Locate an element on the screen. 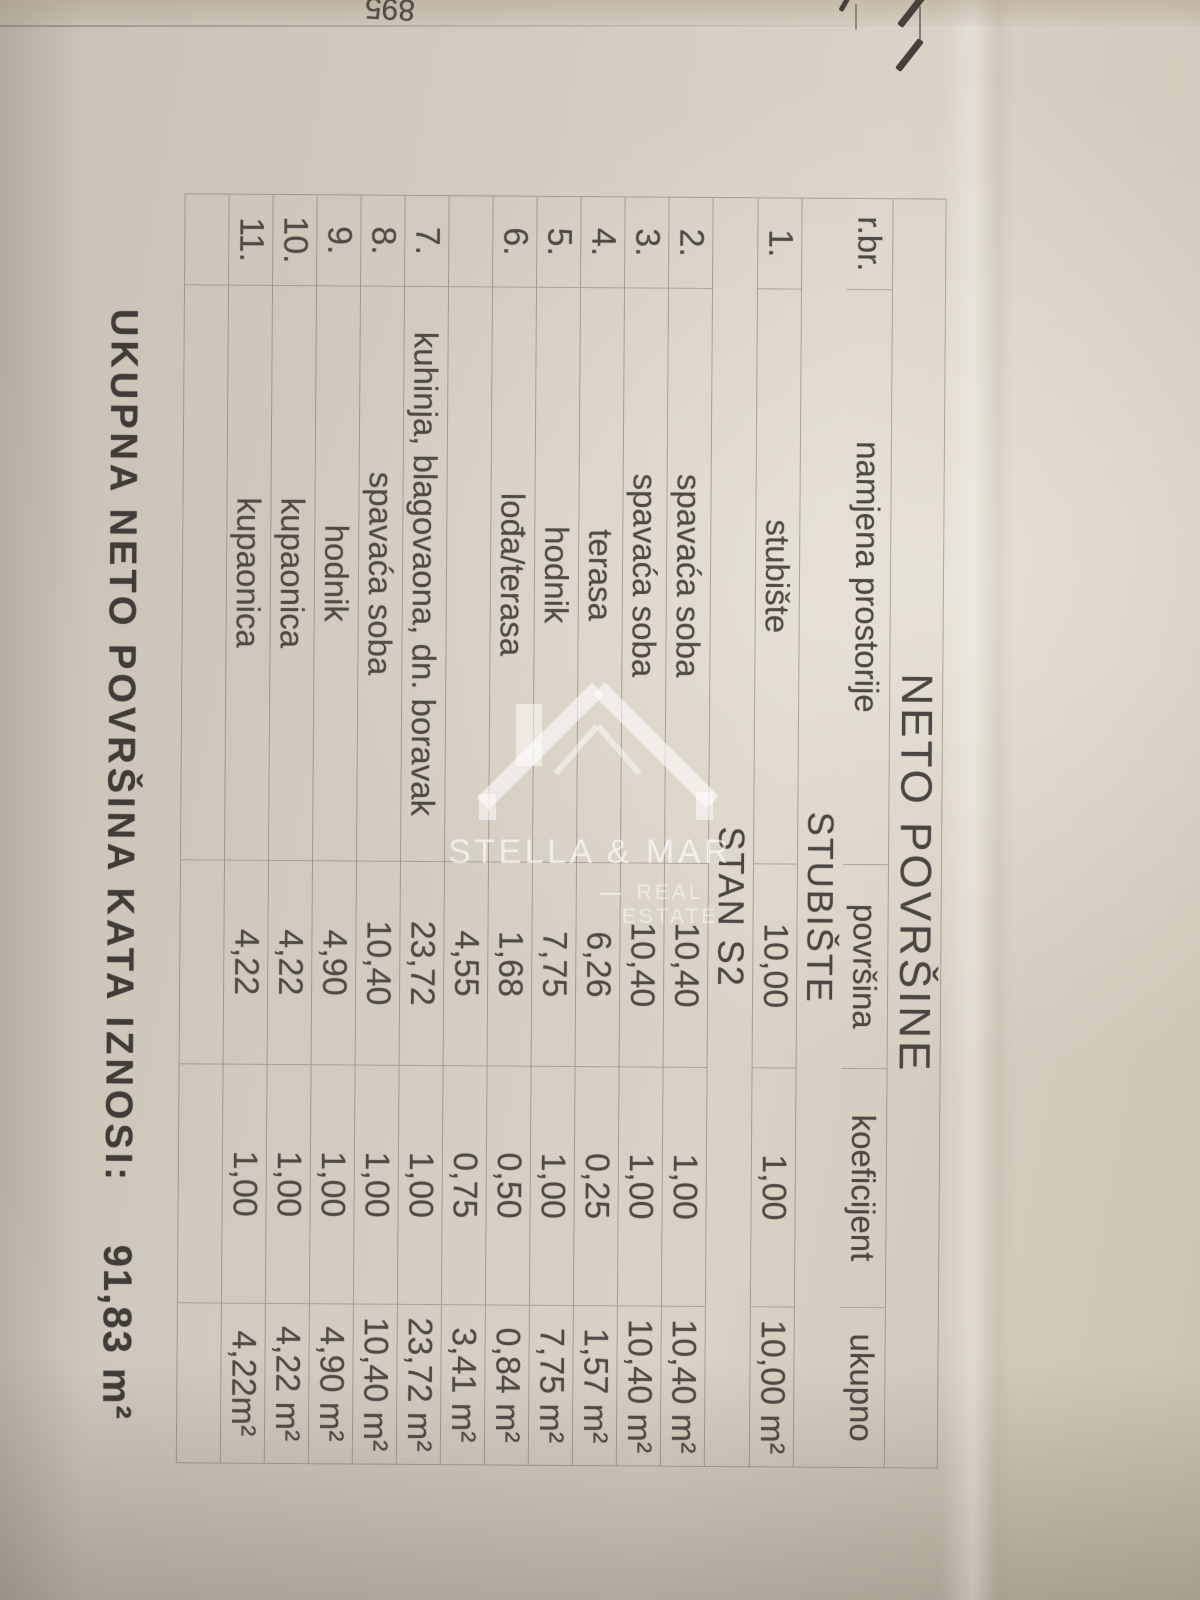 This screenshot has height=1600, width=1200. cell-area: 4,55 is located at coordinates (465, 963).